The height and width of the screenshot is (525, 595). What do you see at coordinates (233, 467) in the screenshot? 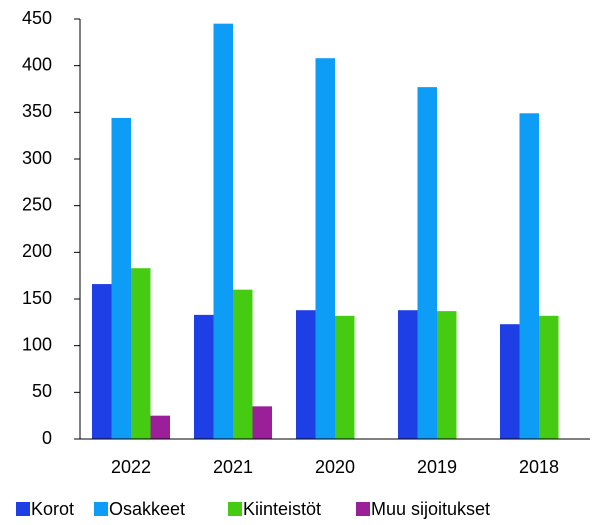
I see `x-tick-label: 2021` at bounding box center [233, 467].